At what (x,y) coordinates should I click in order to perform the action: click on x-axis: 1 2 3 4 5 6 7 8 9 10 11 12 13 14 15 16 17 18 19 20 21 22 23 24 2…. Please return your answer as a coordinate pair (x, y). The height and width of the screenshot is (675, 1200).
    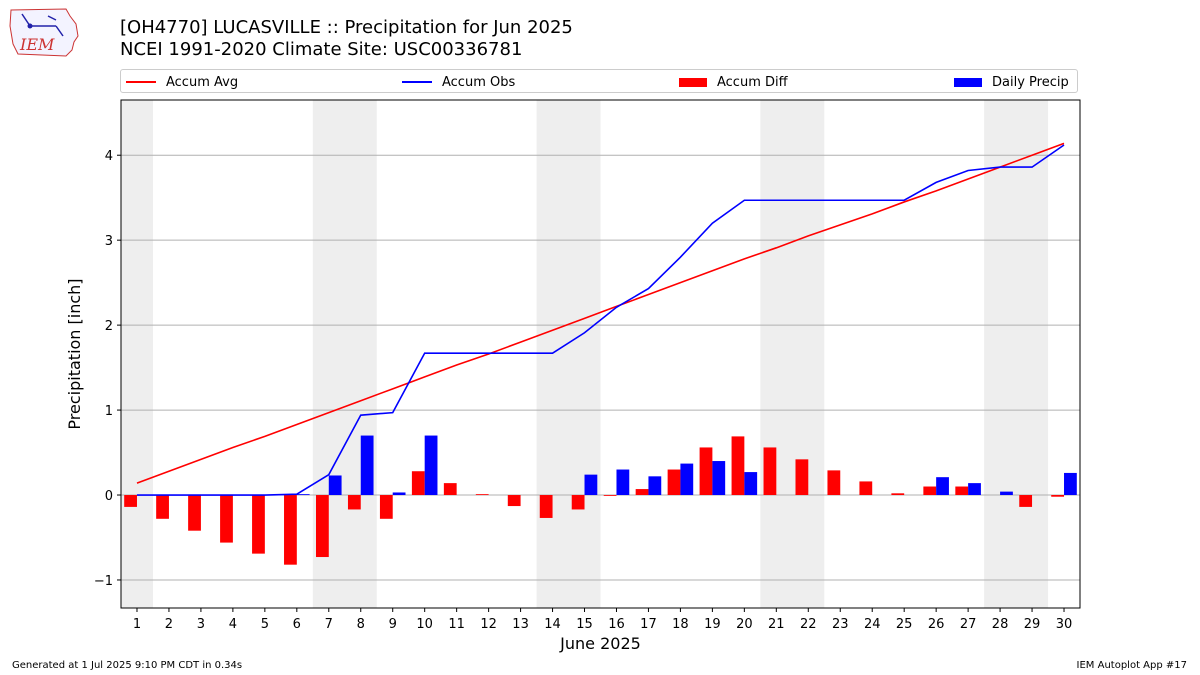
    Looking at the image, I should click on (602, 620).